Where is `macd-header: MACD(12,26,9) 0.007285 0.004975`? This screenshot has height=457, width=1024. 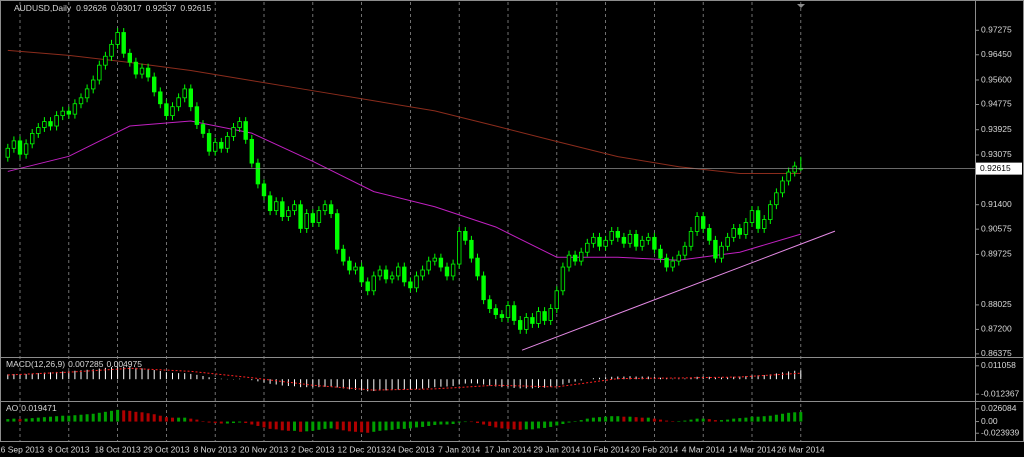 macd-header: MACD(12,26,9) 0.007285 0.004975 is located at coordinates (74, 364).